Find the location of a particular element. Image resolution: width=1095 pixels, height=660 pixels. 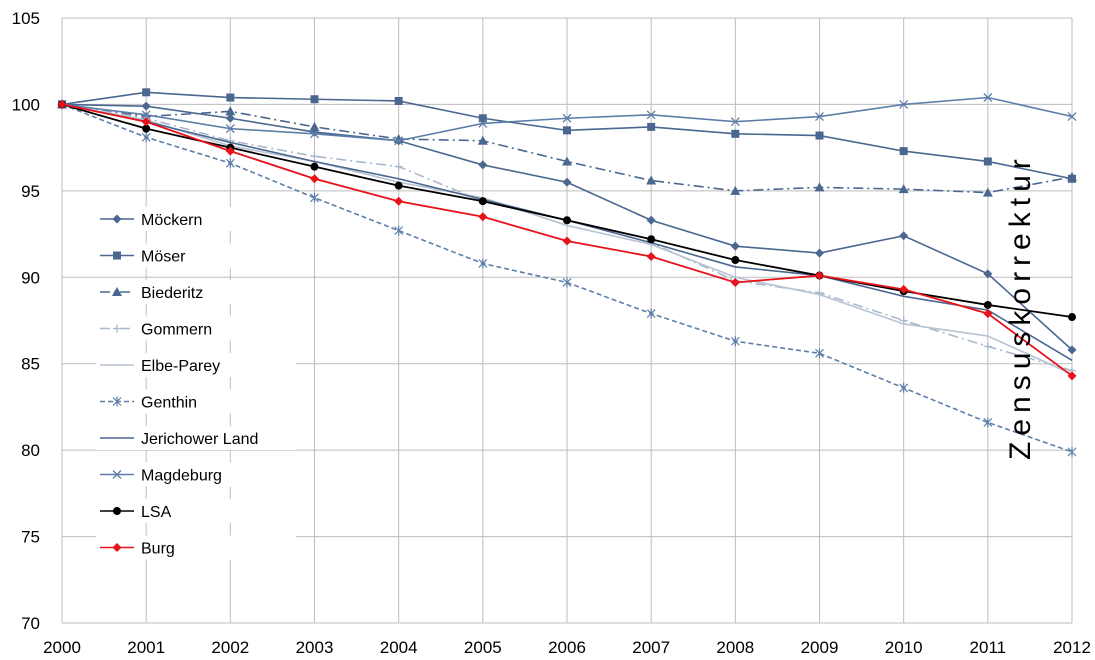

legend-item: Elbe-Parey is located at coordinates (196, 365).